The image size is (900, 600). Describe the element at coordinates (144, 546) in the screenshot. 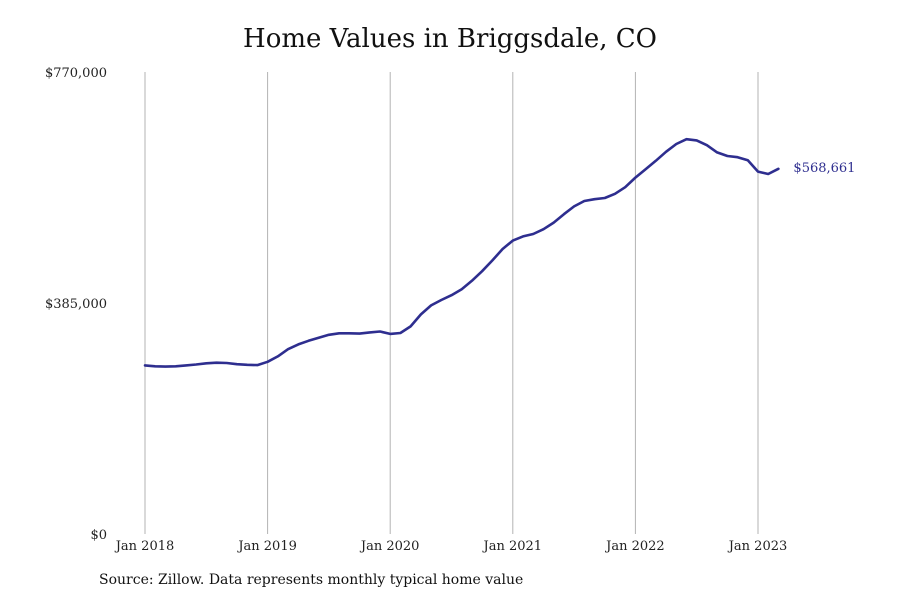

I see `x-tick-label: Jan 2018` at that location.